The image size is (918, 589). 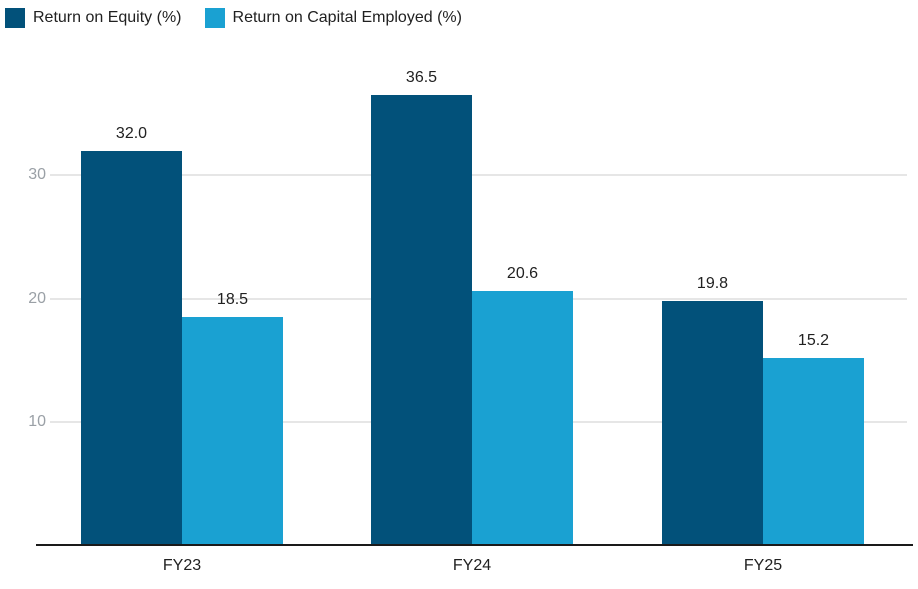 I want to click on bar-FY24-roce, so click(x=522, y=418).